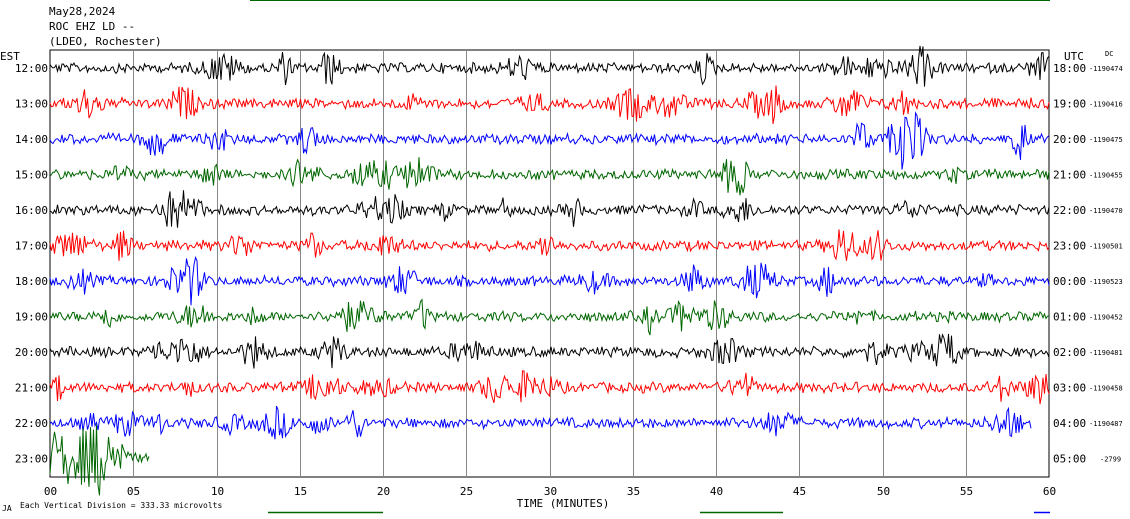 The image size is (1130, 519). What do you see at coordinates (92, 26) in the screenshot?
I see `station-label: ROC EHZ LD --` at bounding box center [92, 26].